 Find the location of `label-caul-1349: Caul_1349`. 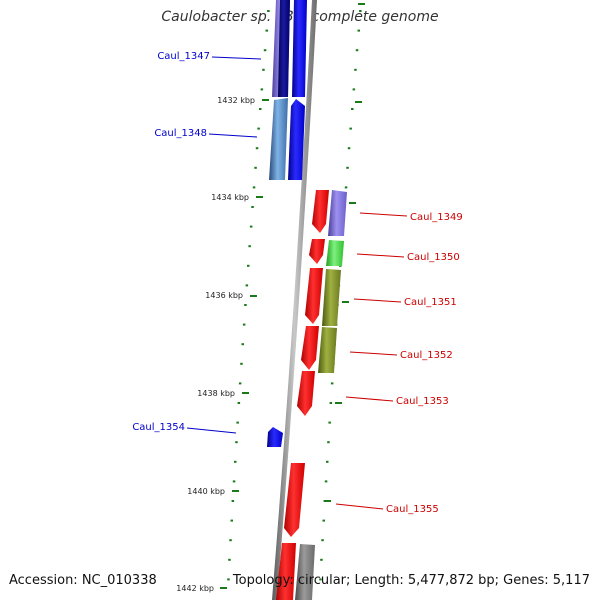

label-caul-1349: Caul_1349 is located at coordinates (436, 217).